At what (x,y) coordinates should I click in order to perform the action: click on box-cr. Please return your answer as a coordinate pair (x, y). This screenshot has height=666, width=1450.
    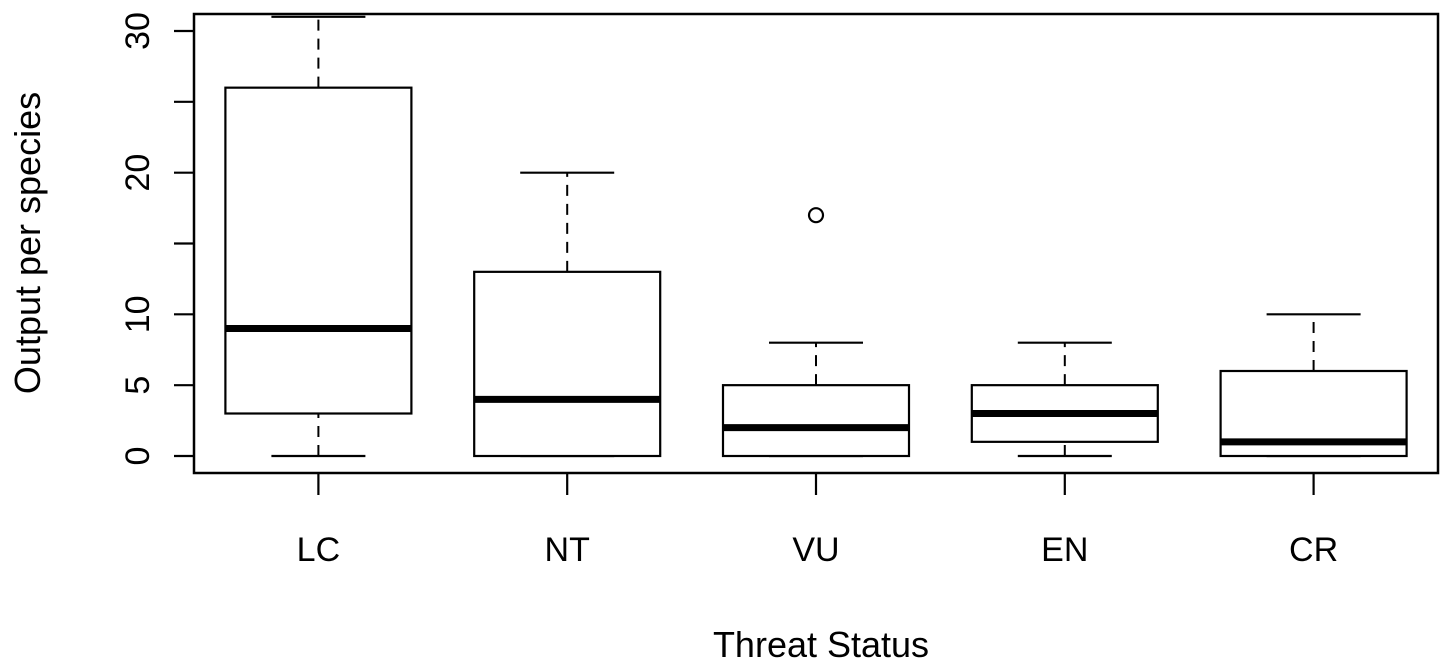
    Looking at the image, I should click on (1313, 385).